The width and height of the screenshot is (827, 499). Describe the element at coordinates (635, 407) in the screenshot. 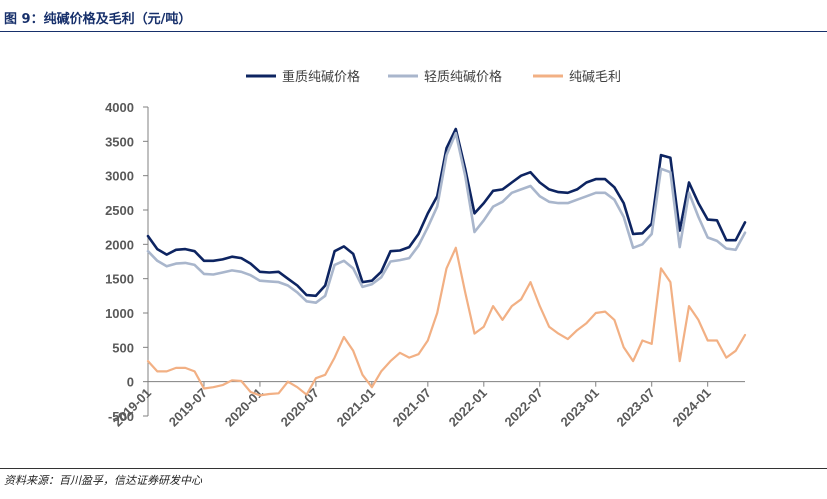

I see `x-tick-label: 2023-07` at that location.